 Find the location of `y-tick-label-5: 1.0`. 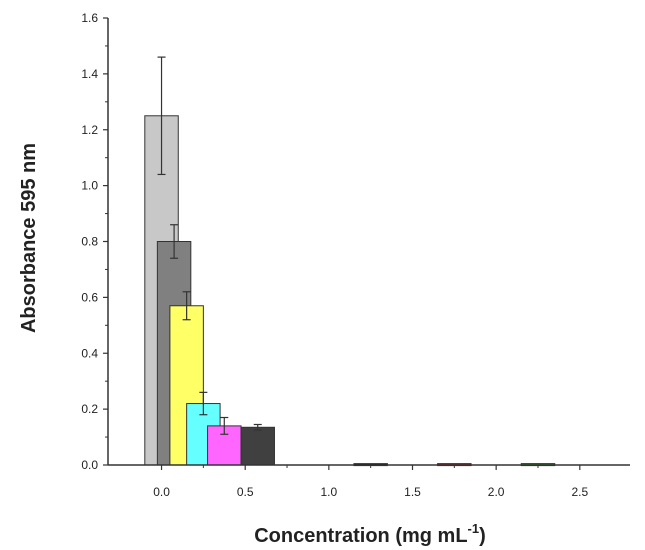

y-tick-label-5: 1.0 is located at coordinates (89, 186).